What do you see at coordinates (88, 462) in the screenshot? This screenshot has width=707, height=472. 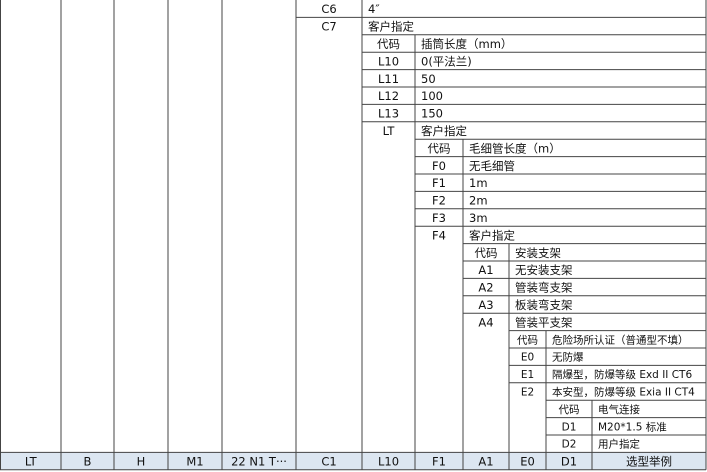 I see `footer-cell: B` at bounding box center [88, 462].